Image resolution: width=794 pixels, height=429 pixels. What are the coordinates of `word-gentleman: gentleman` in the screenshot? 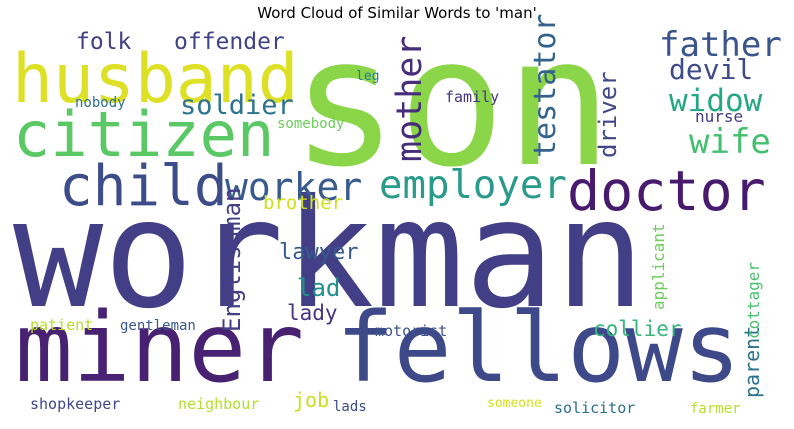 It's located at (158, 326).